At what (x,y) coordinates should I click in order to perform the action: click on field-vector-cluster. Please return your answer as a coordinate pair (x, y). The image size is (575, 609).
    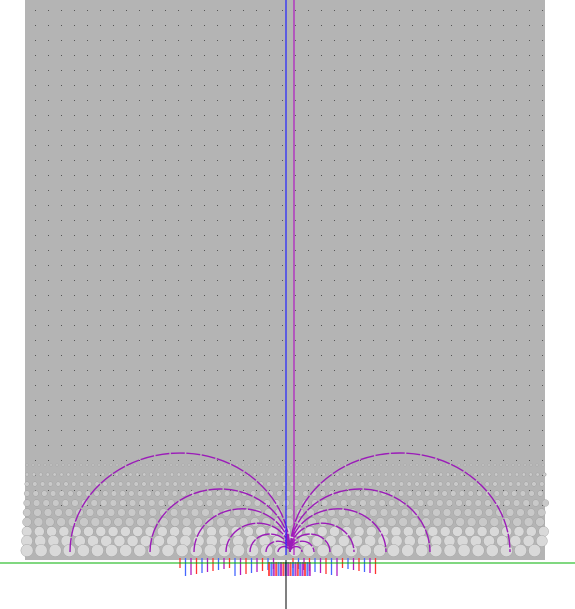
    Looking at the image, I should click on (307, 569).